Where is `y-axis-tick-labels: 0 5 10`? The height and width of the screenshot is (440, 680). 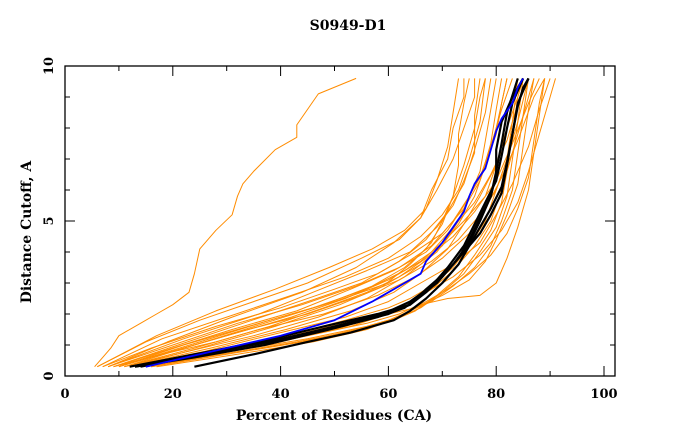
y-axis-tick-labels: 0 5 10 is located at coordinates (49, 219).